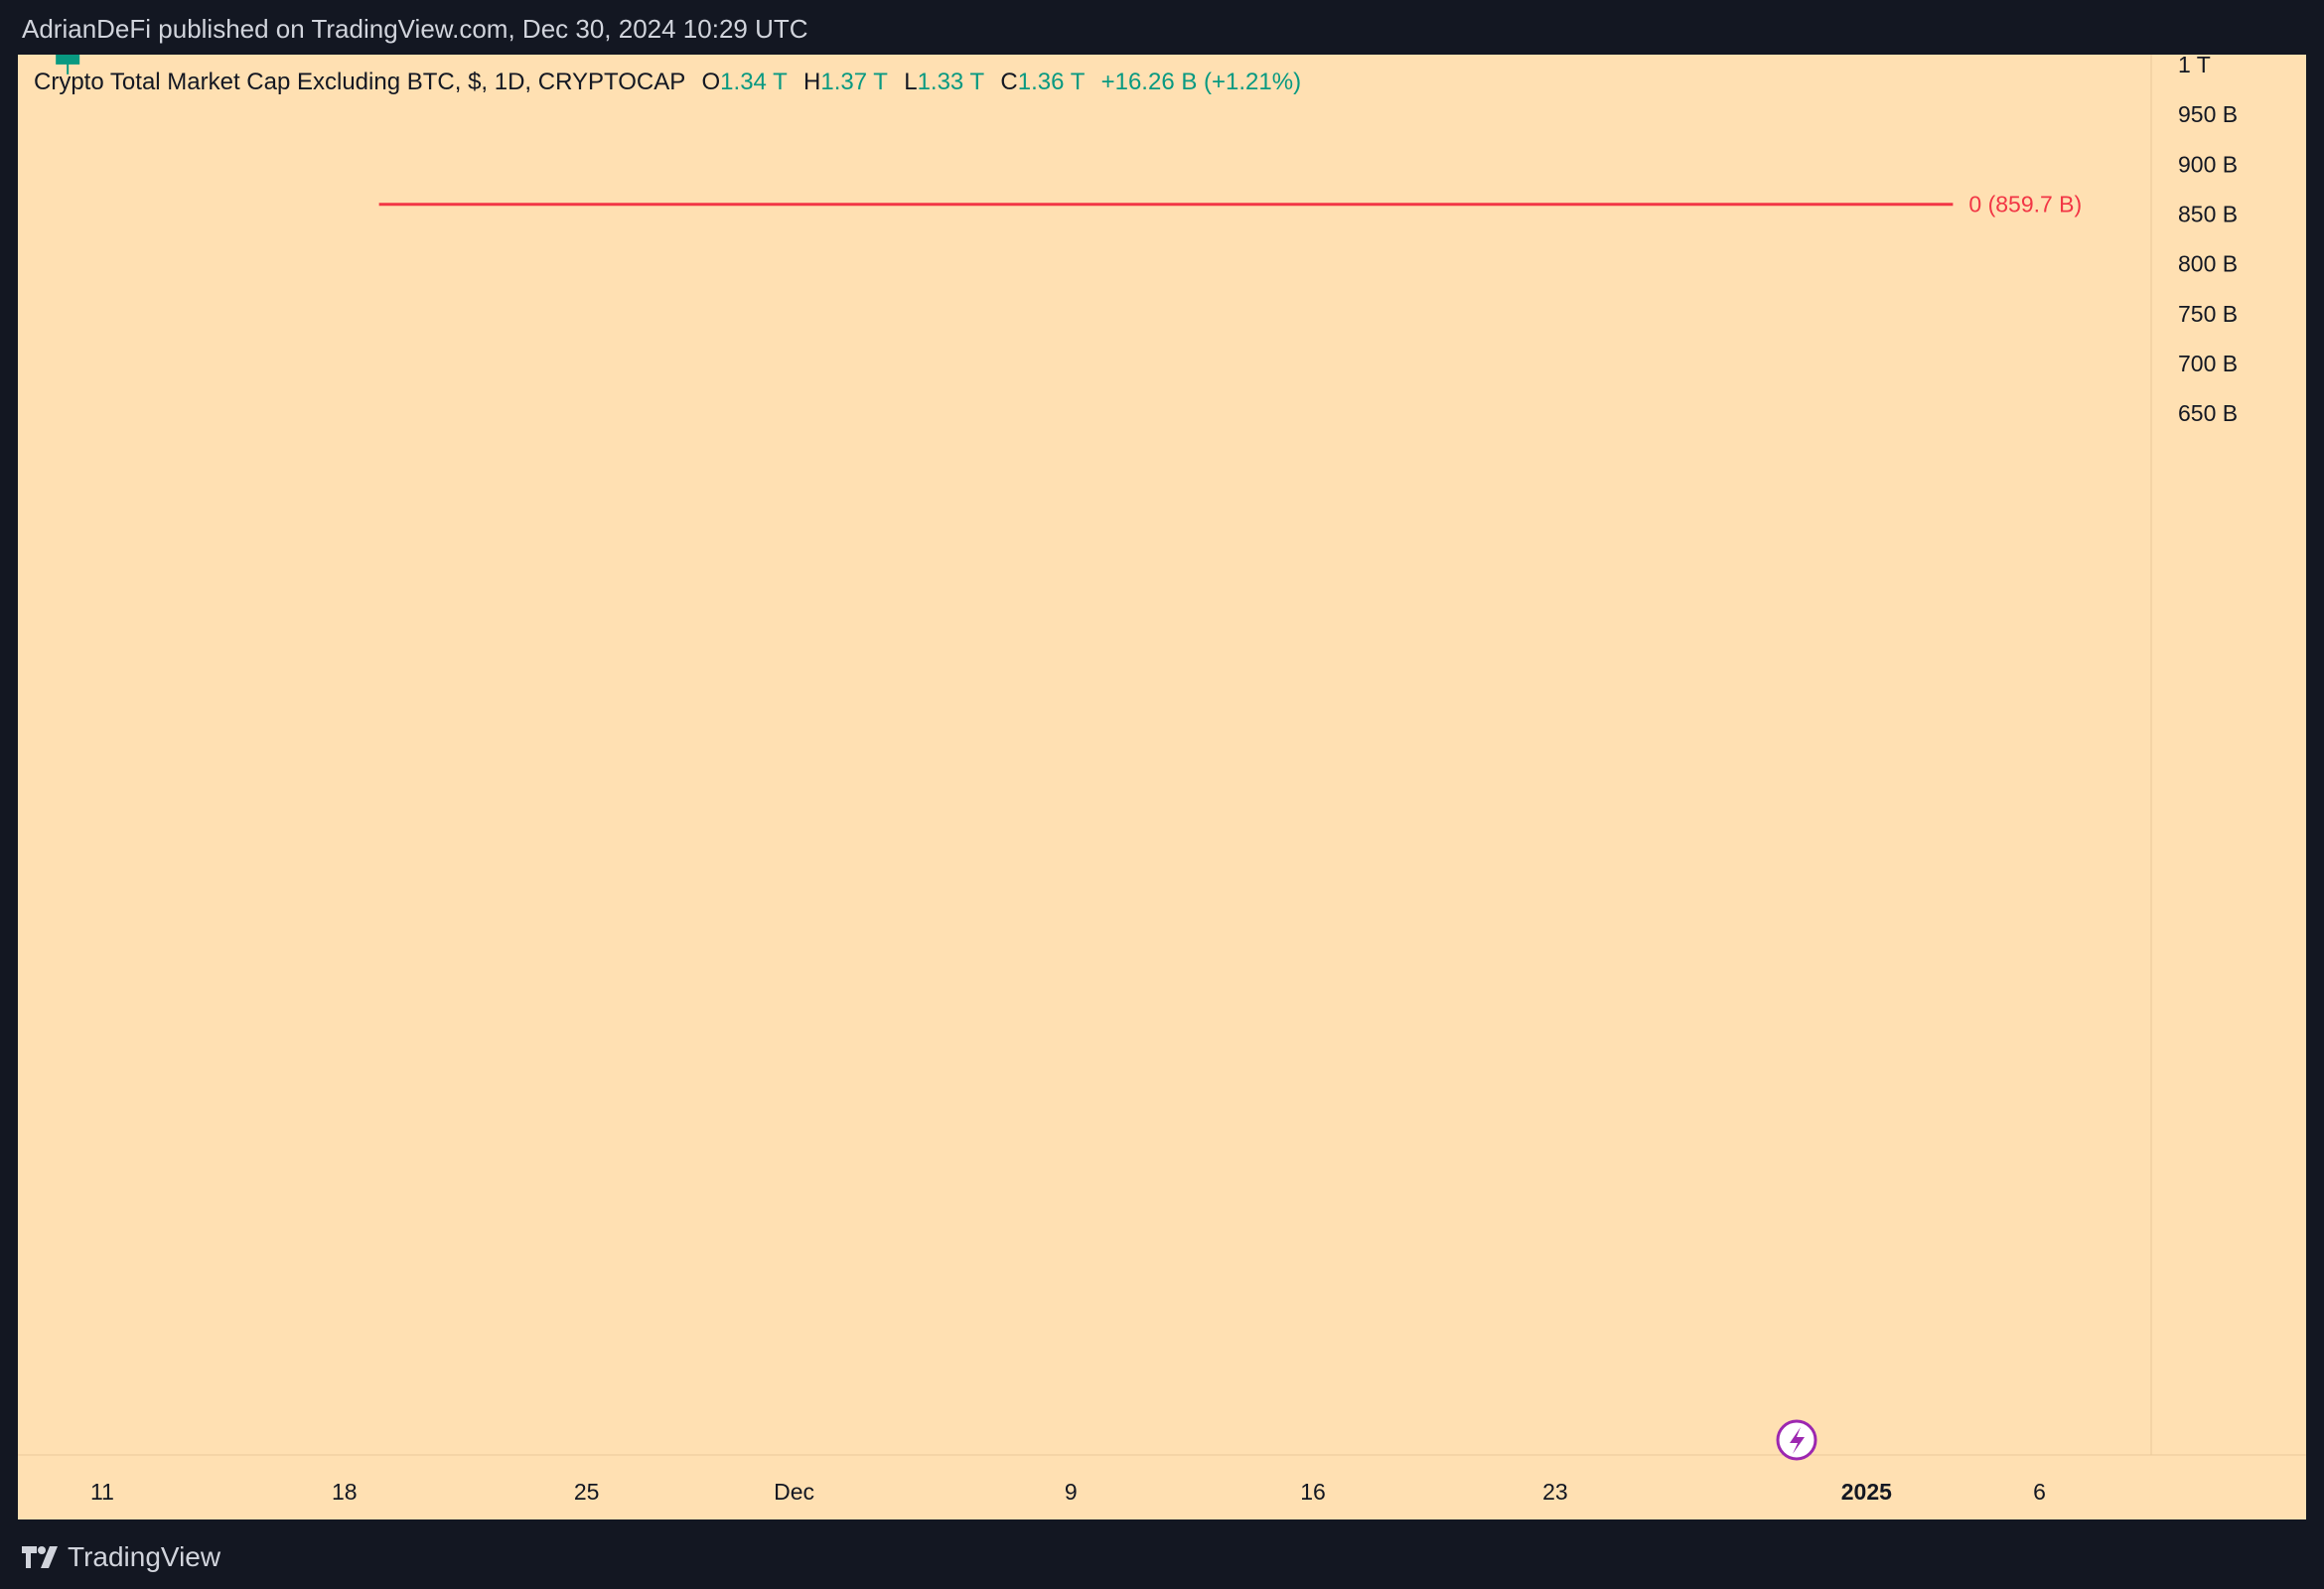 The height and width of the screenshot is (1589, 2324). I want to click on legend-close-value: 1.36 T, so click(1051, 82).